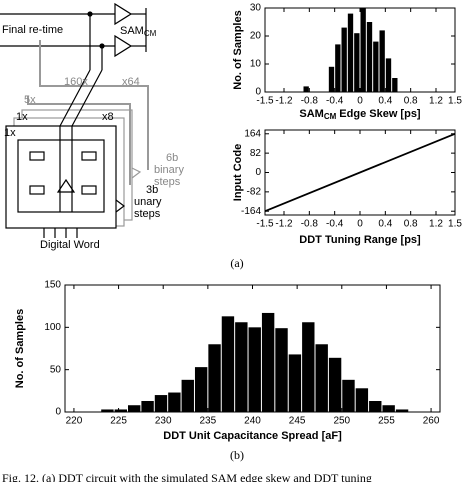  Describe the element at coordinates (256, 153) in the screenshot. I see `y-tick-label: 82` at that location.